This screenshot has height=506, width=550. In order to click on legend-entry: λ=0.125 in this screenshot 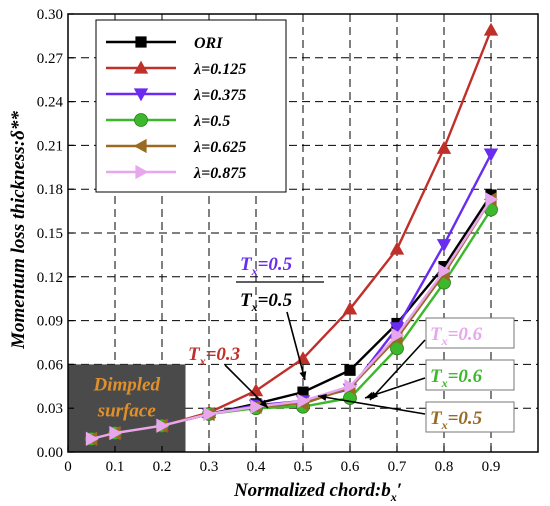, I will do `click(176, 69)`.